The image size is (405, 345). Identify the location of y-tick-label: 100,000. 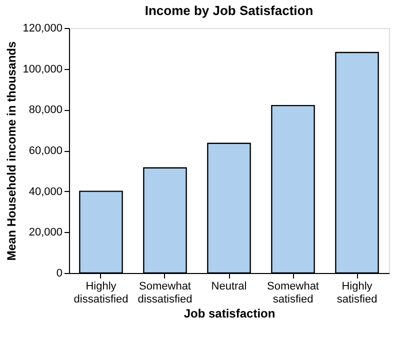
(42, 69).